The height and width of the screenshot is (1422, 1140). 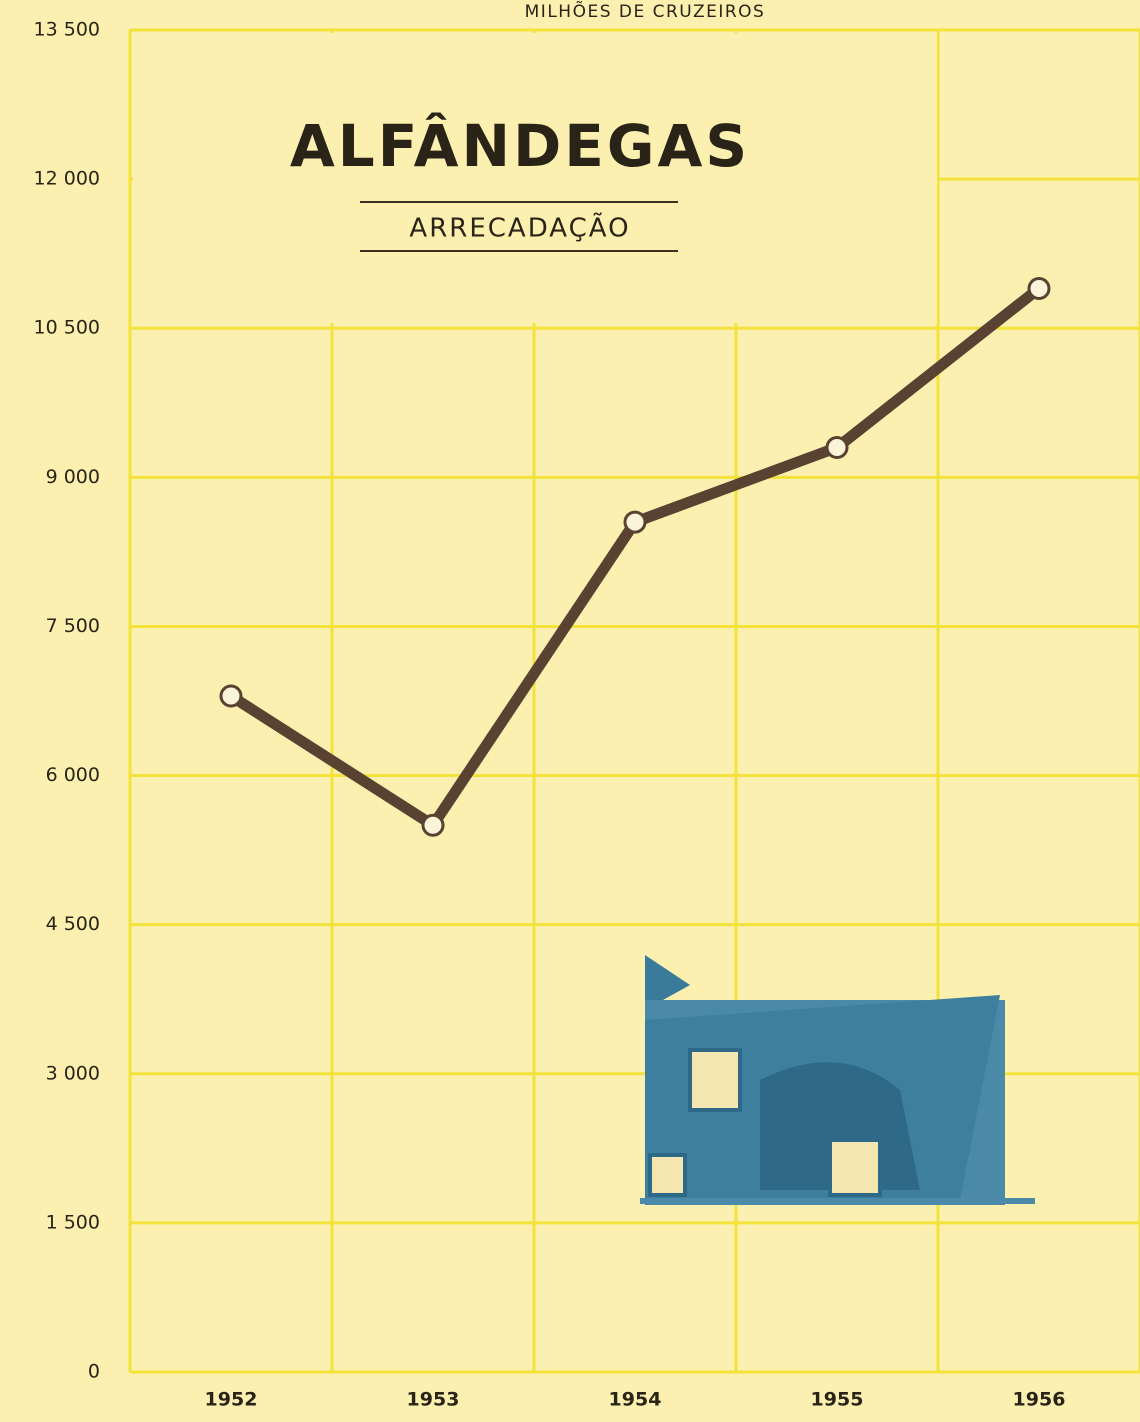 What do you see at coordinates (73, 1222) in the screenshot?
I see `y-tick-label: 1 500` at bounding box center [73, 1222].